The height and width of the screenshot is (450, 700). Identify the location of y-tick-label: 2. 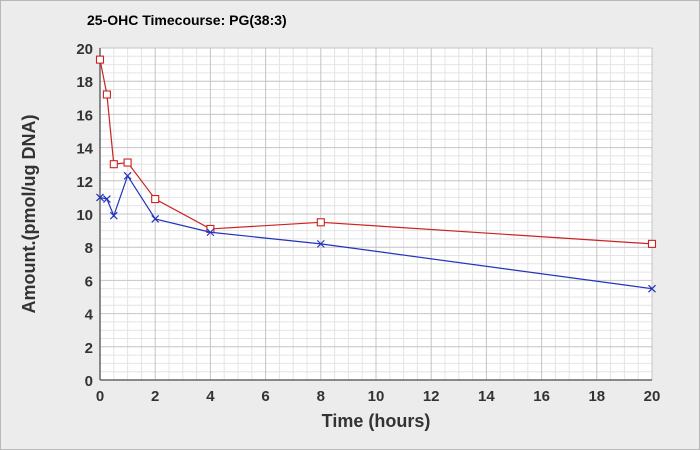
(89, 348).